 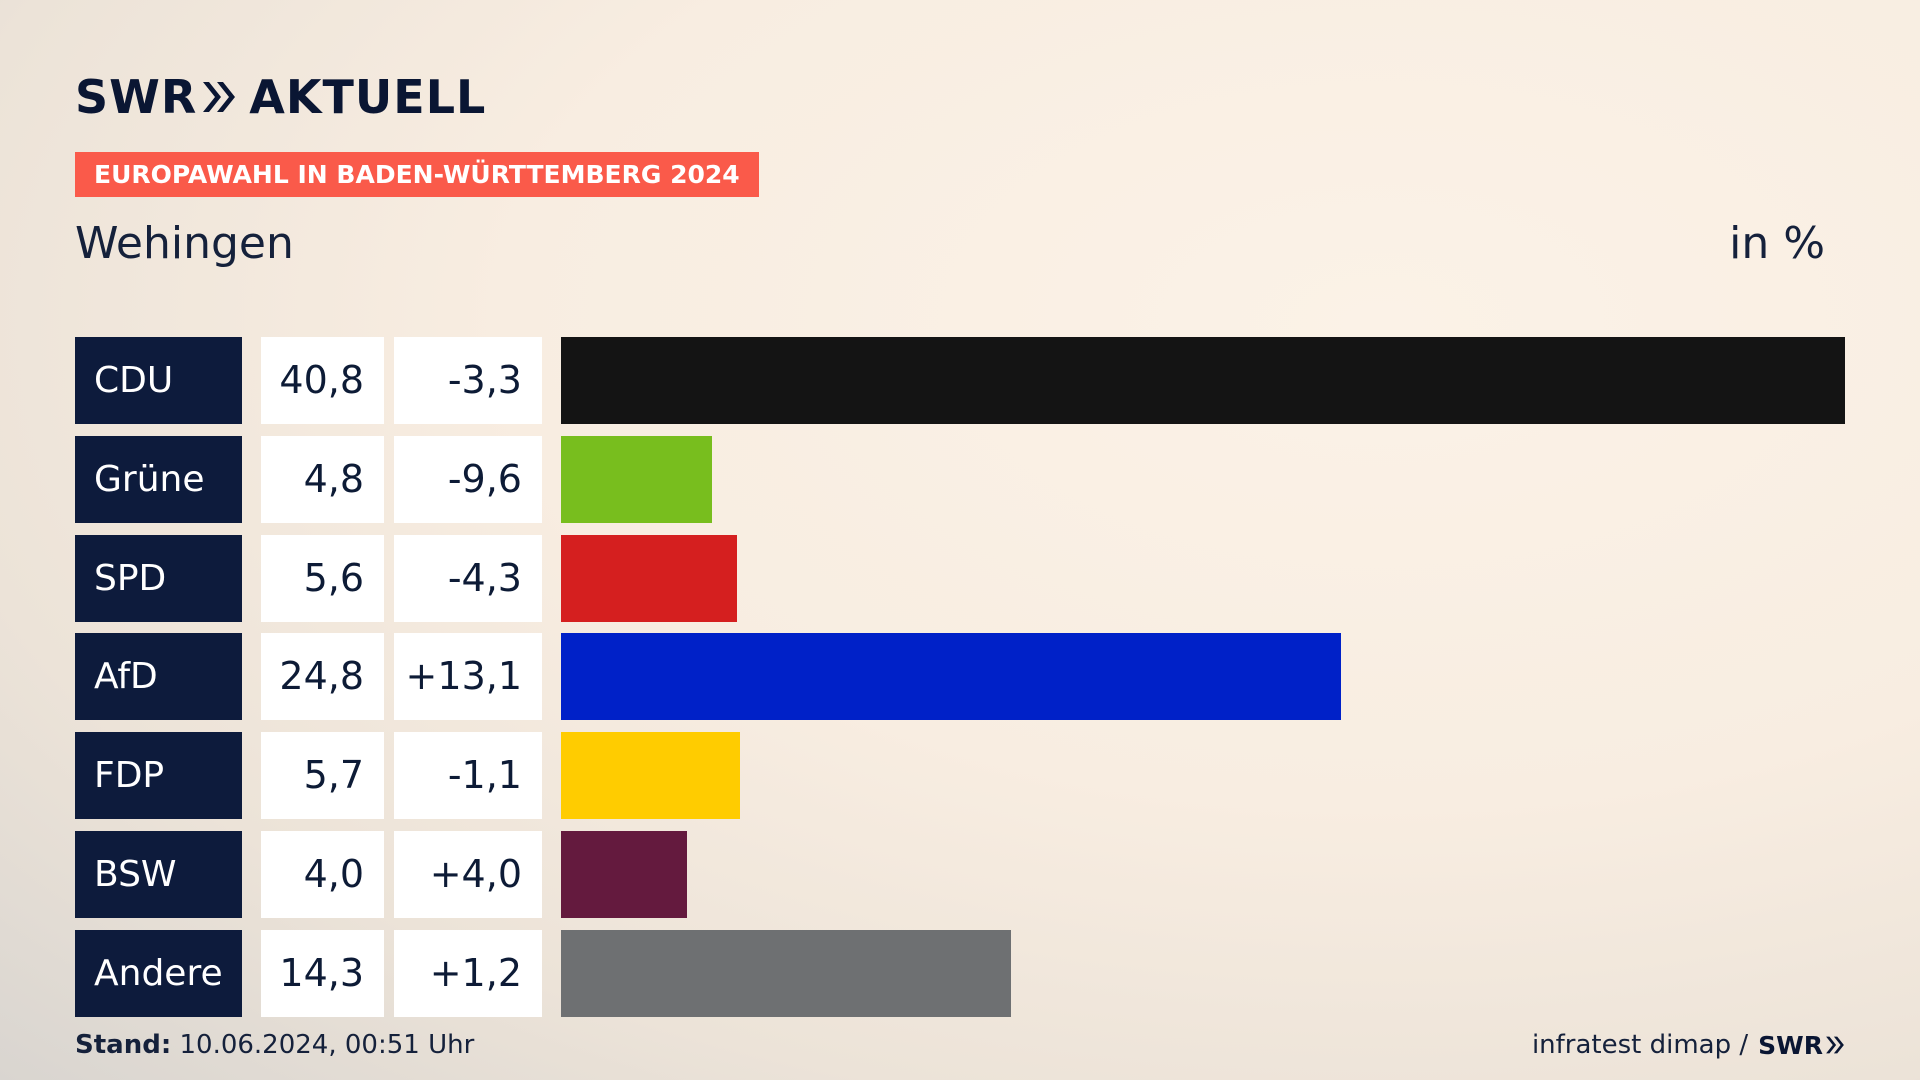 I want to click on party-label: Andere, so click(x=158, y=973).